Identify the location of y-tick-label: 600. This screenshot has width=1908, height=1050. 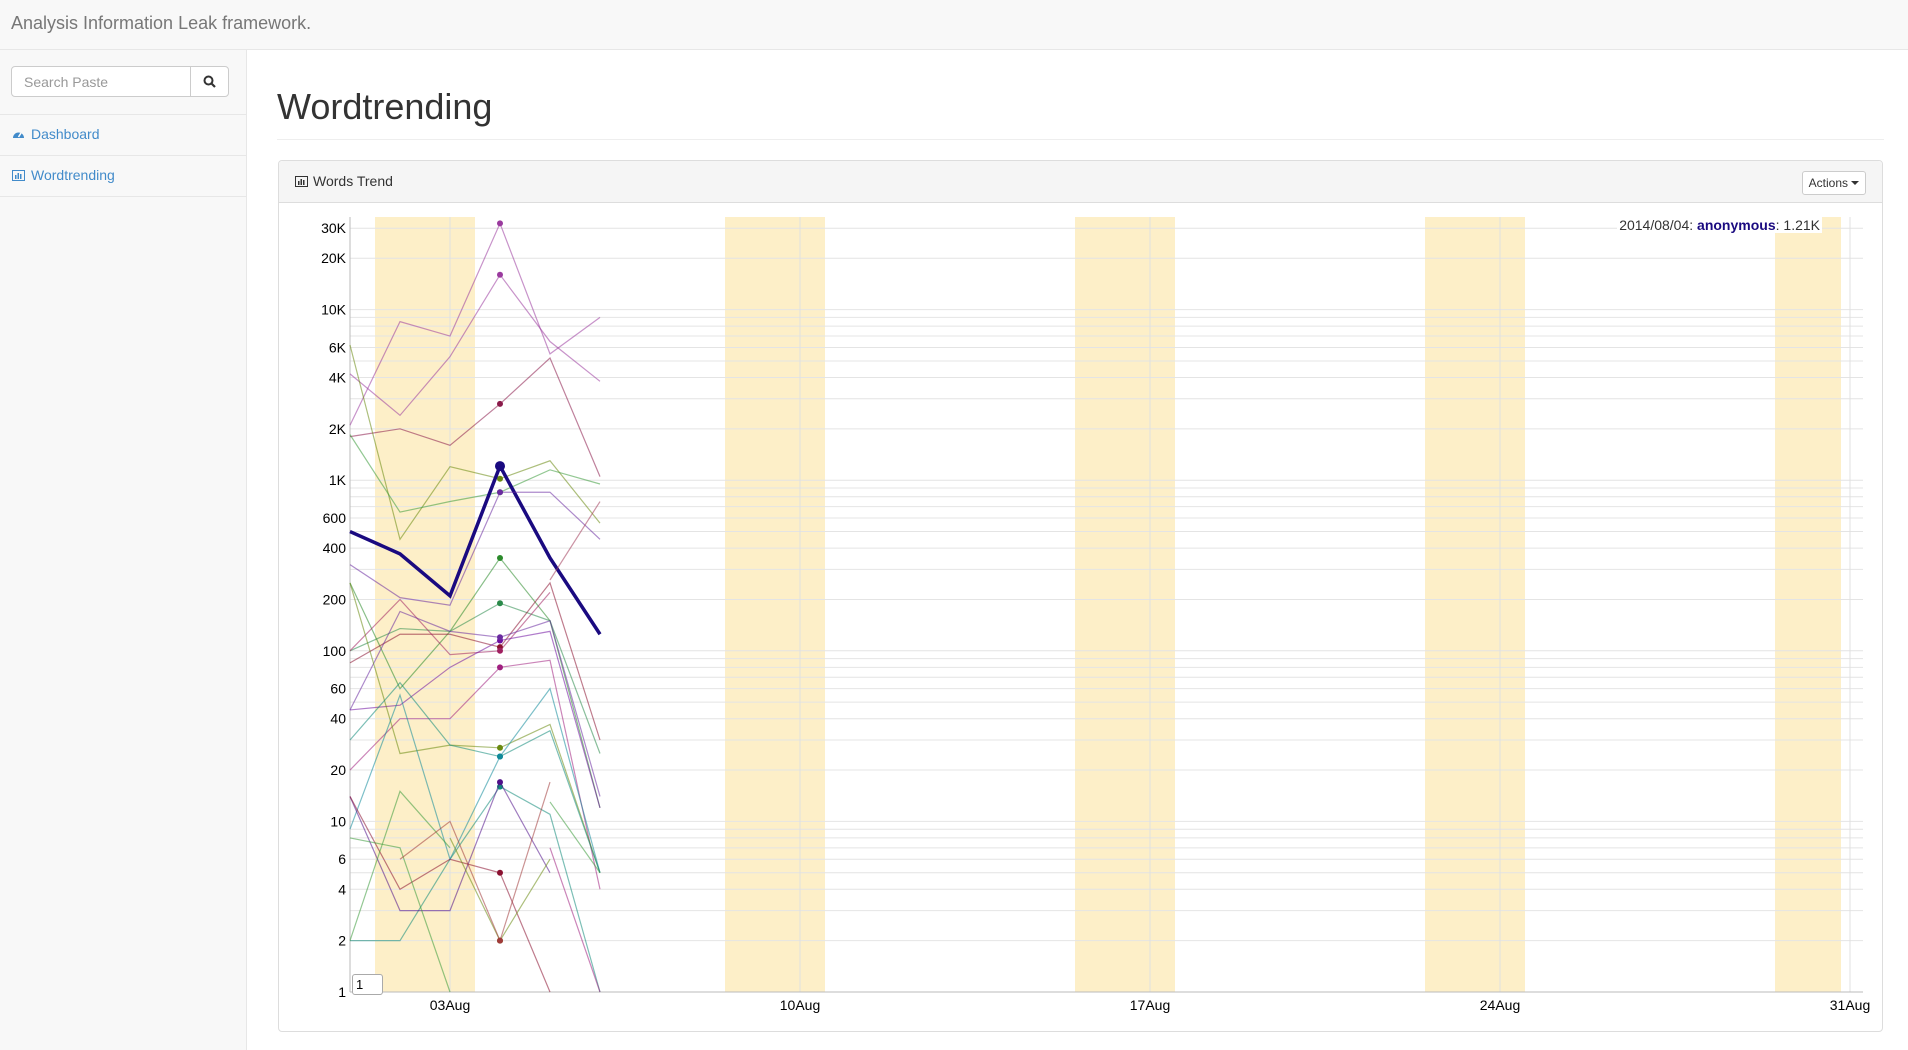
(335, 518).